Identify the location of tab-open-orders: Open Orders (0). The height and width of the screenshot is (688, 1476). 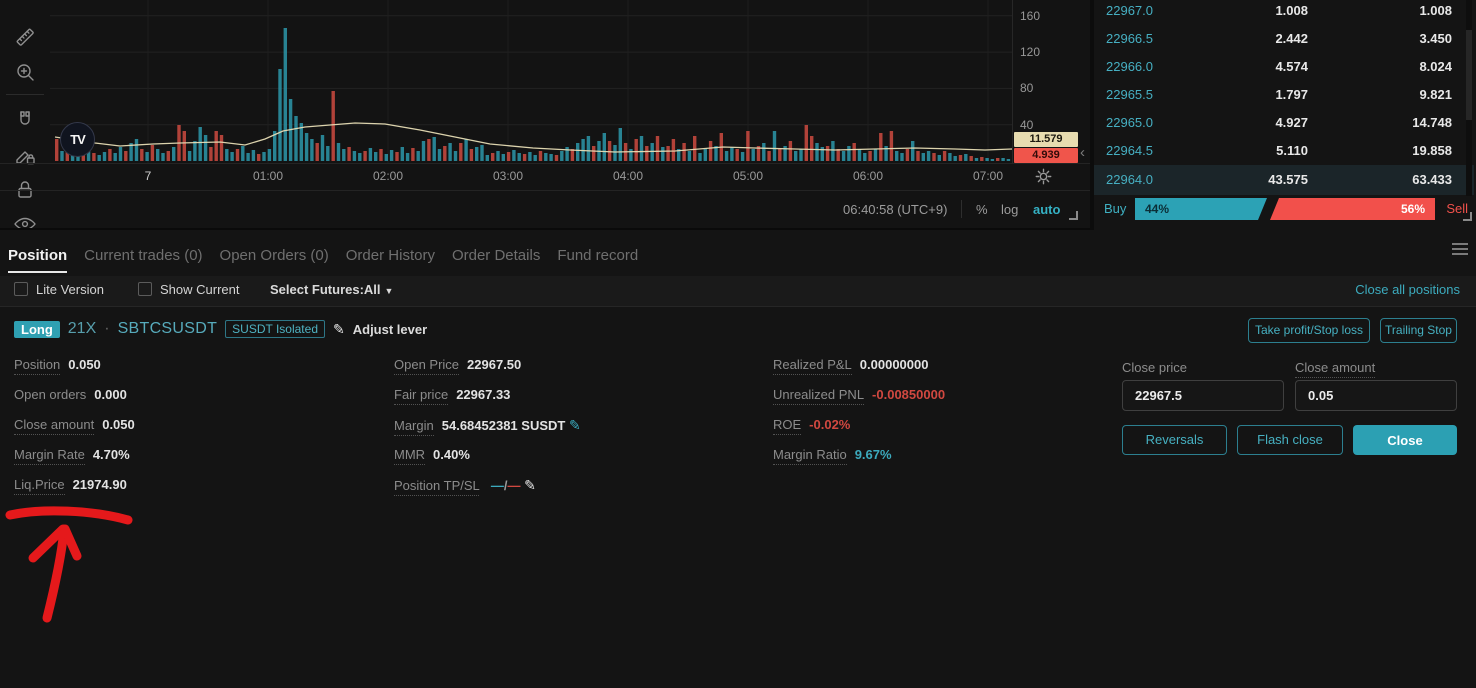
(274, 255).